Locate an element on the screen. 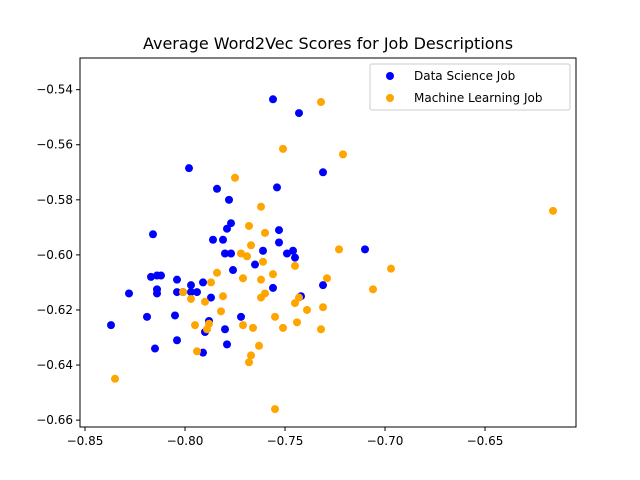 This screenshot has width=640, height=480. x-tick-label: −0.75 is located at coordinates (285, 441).